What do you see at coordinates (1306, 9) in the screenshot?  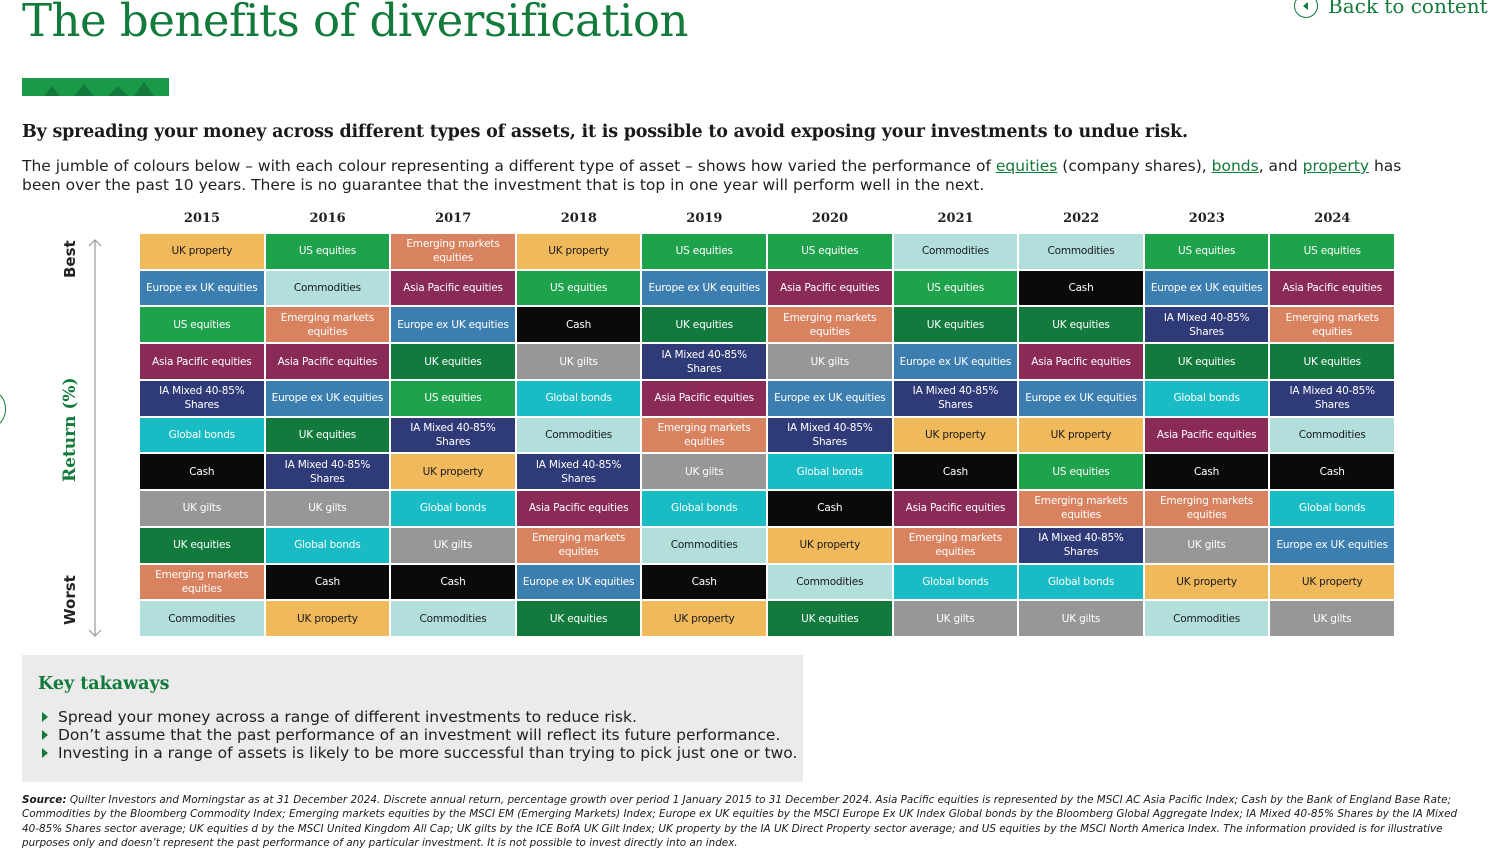 I see `chevron-left-icon` at bounding box center [1306, 9].